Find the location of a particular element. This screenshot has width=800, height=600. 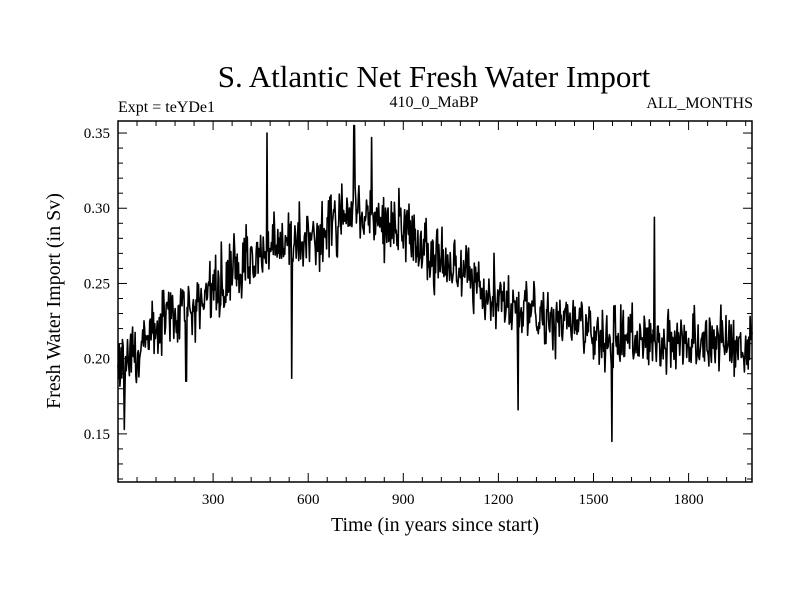

subtitle-right: ALL_MONTHS is located at coordinates (699, 103).